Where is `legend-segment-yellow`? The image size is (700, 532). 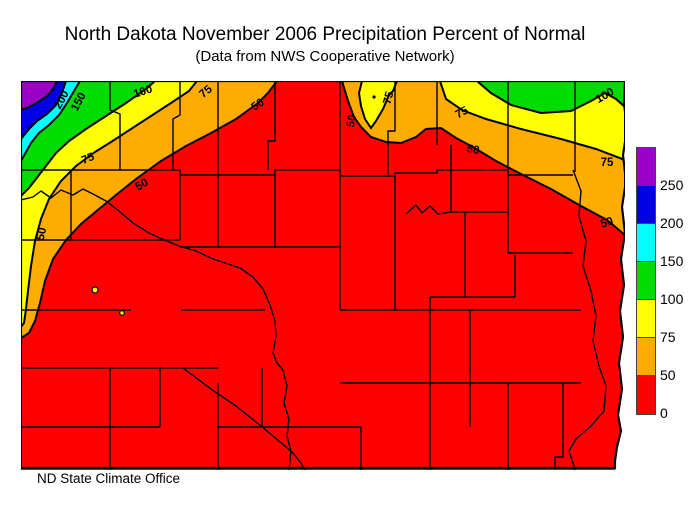
legend-segment-yellow is located at coordinates (646, 319).